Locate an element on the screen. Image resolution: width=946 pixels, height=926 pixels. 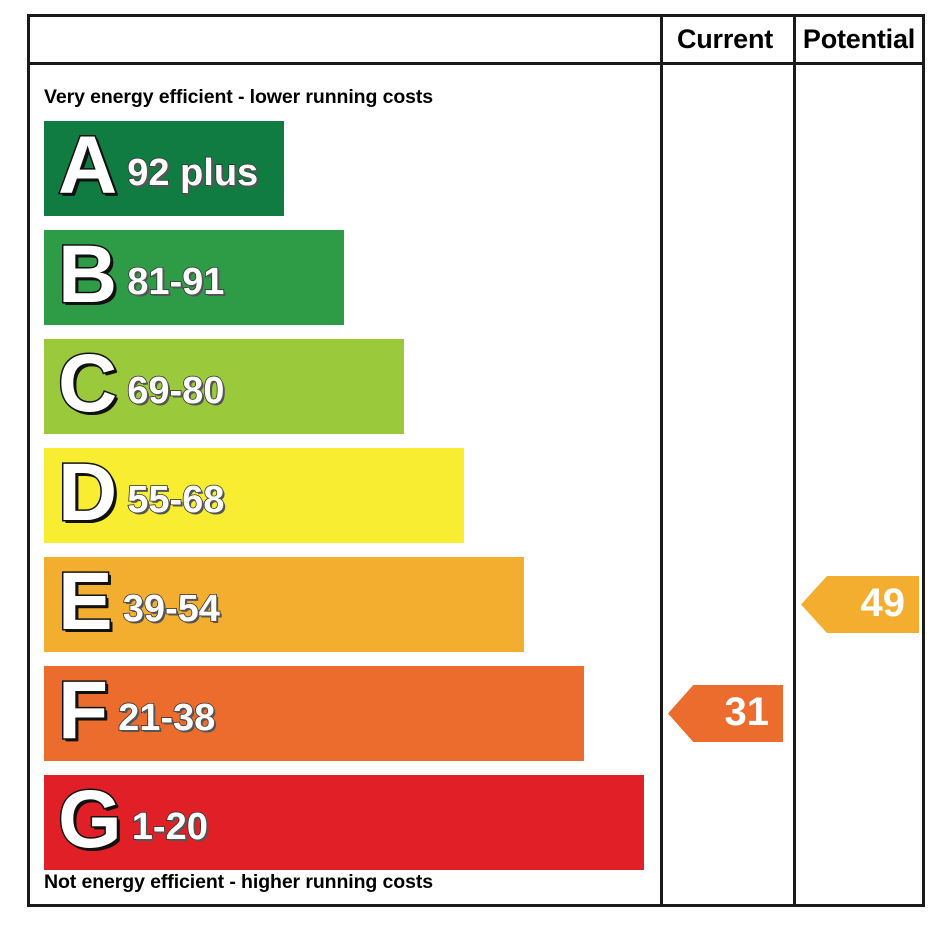
band-row-d: D 55-68 is located at coordinates (254, 495).